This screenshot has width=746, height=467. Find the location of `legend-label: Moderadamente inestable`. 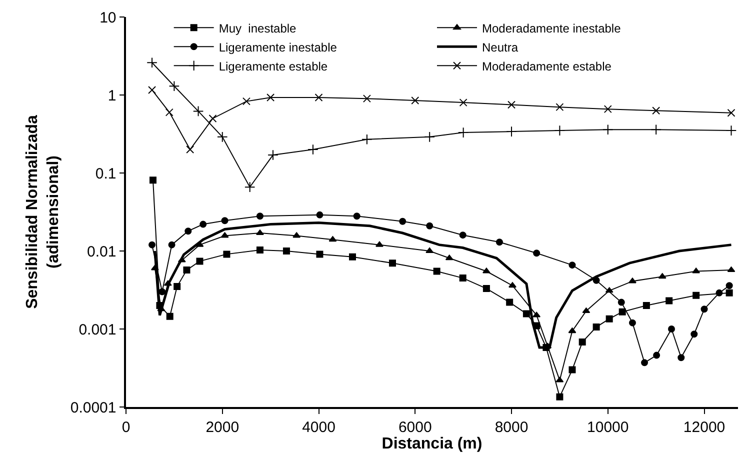

legend-label: Moderadamente inestable is located at coordinates (552, 28).